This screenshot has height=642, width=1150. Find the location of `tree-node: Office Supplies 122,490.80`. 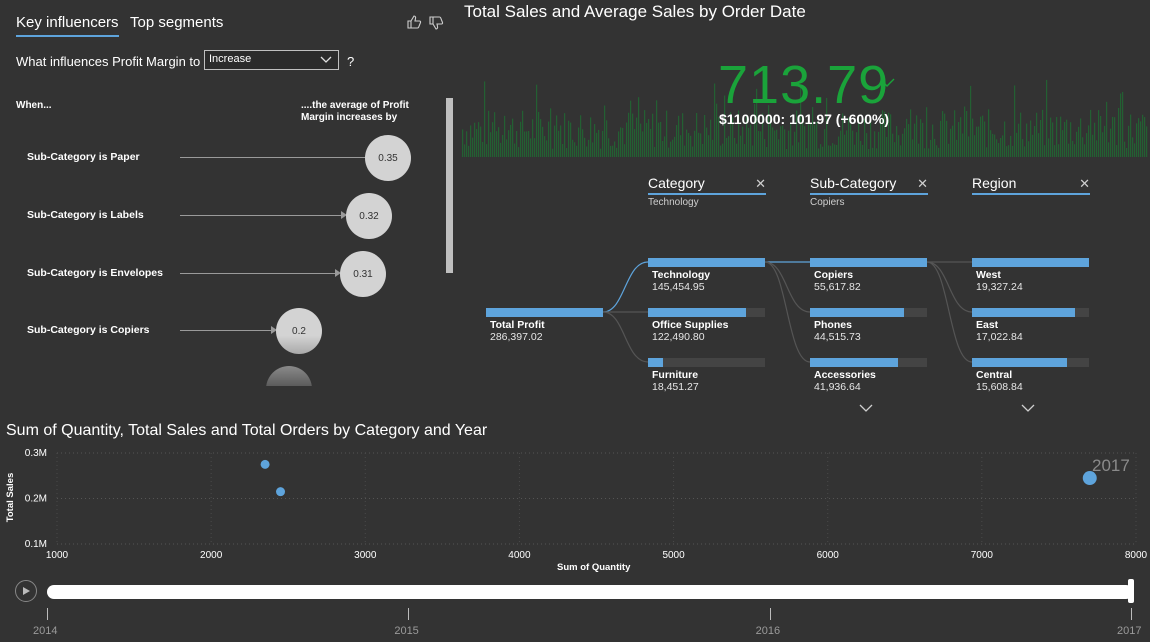

tree-node: Office Supplies 122,490.80 is located at coordinates (706, 325).